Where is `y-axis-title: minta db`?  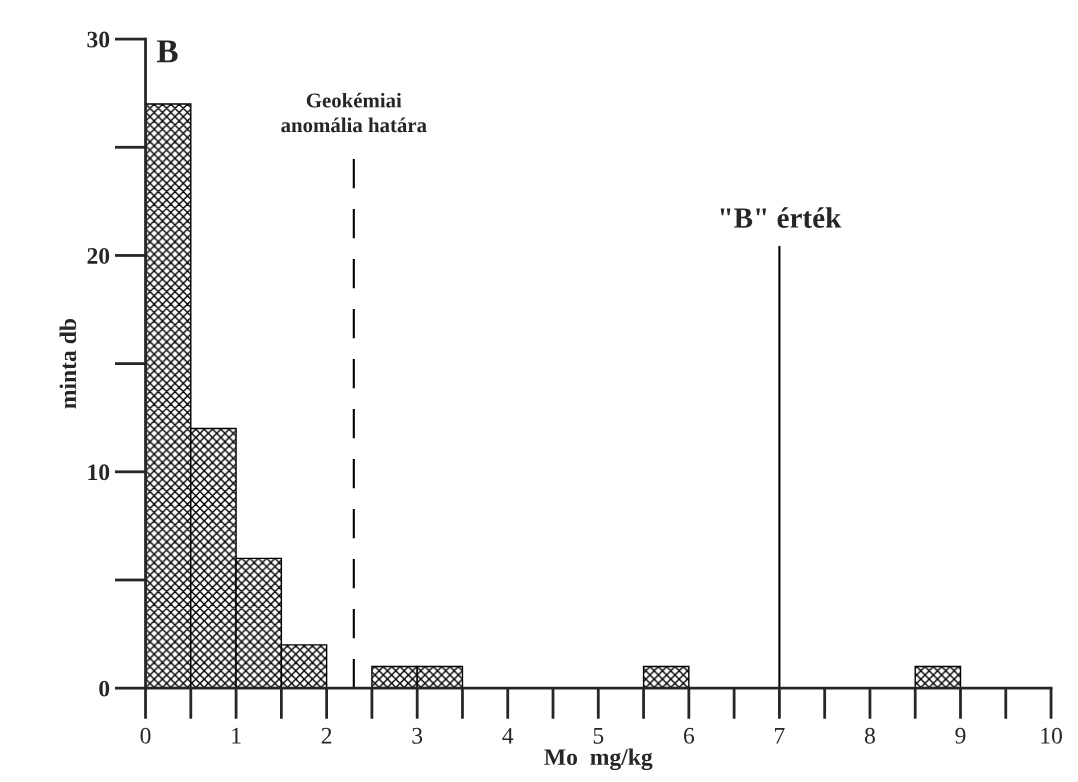 y-axis-title: minta db is located at coordinates (68, 363).